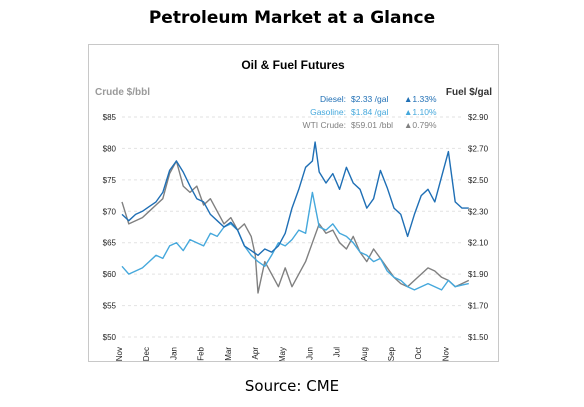 The height and width of the screenshot is (407, 584). I want to click on left-tick-label: $55, so click(110, 306).